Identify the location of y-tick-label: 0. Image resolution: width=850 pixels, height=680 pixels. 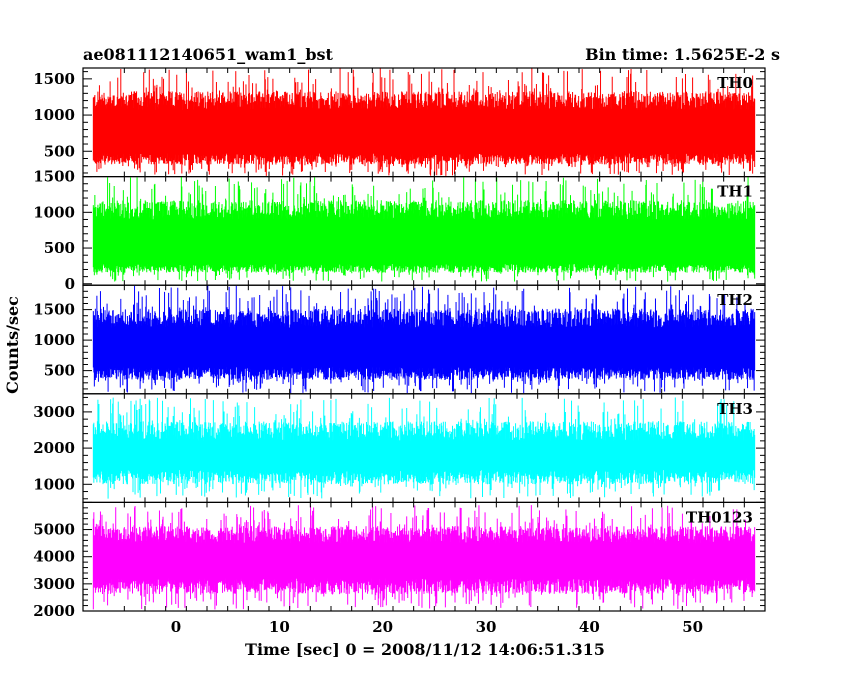
(70, 284).